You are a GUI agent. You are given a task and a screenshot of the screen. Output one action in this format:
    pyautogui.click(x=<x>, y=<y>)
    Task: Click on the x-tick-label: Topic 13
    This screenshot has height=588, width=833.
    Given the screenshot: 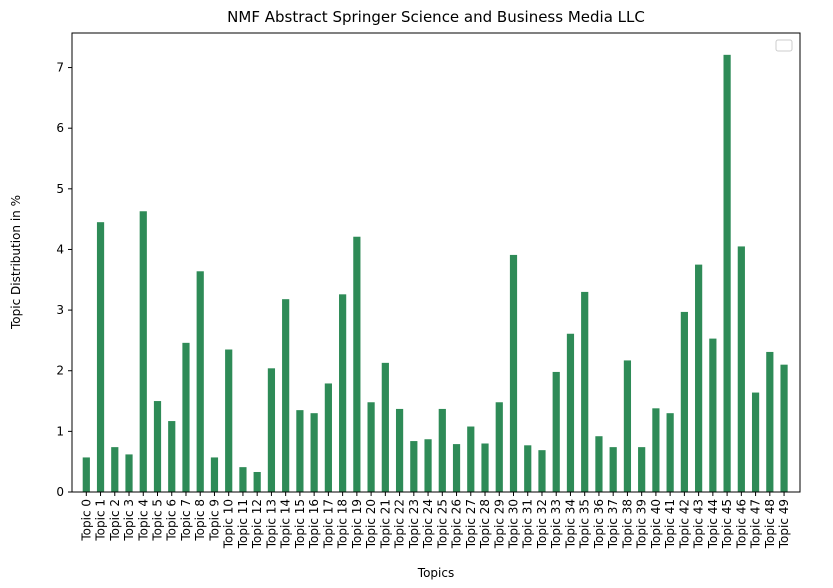 What is the action you would take?
    pyautogui.click(x=271, y=524)
    